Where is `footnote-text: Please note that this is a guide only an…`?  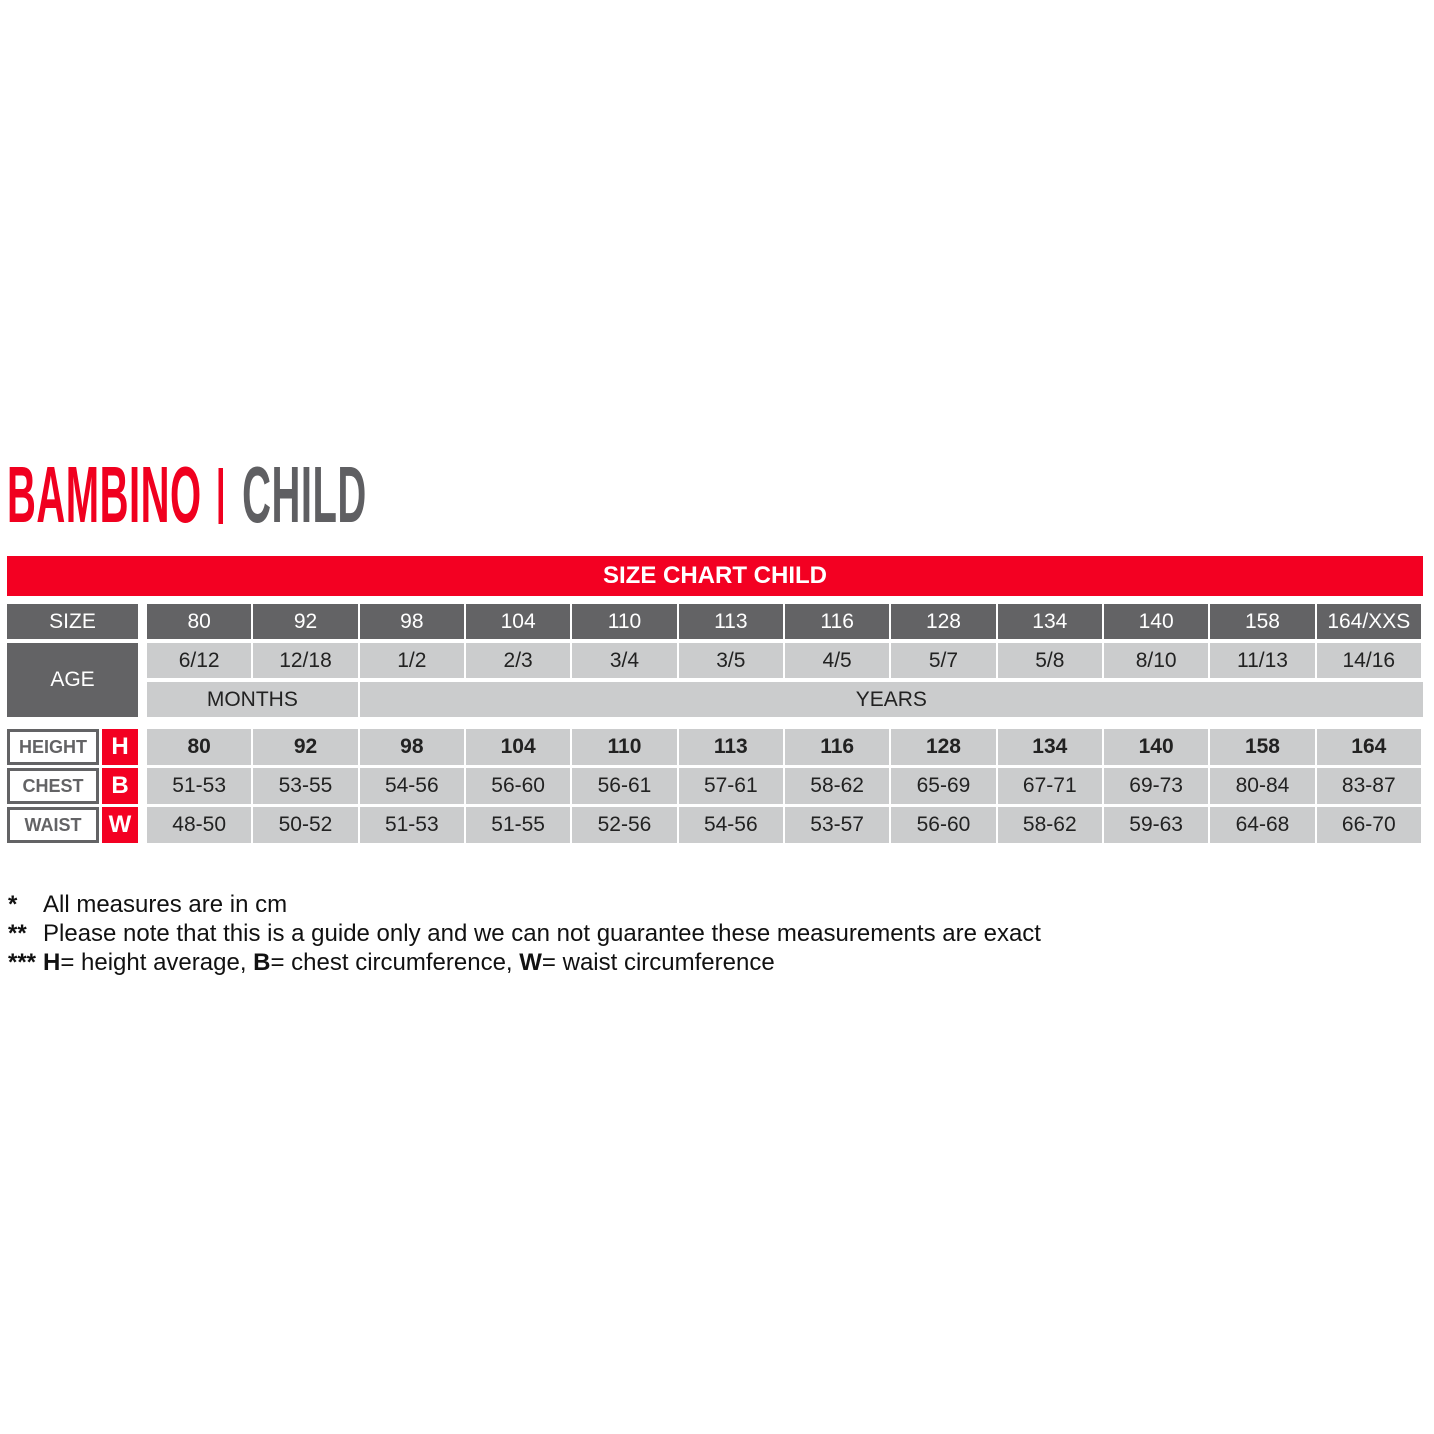
footnote-text: Please note that this is a guide only an… is located at coordinates (542, 933).